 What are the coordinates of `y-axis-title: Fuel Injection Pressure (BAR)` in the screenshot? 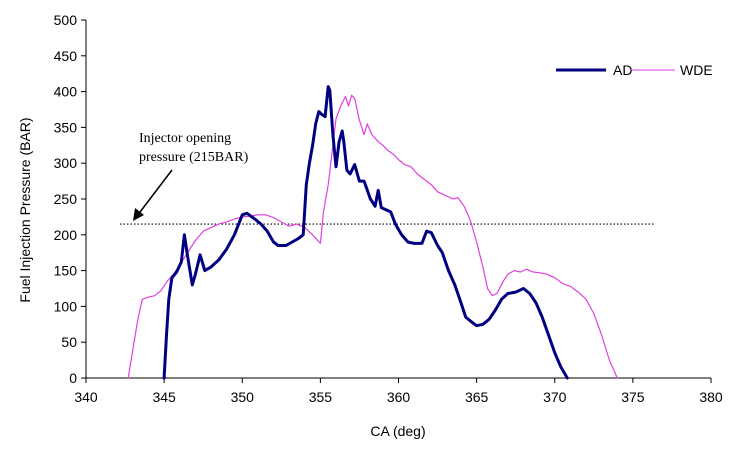 It's located at (25, 209).